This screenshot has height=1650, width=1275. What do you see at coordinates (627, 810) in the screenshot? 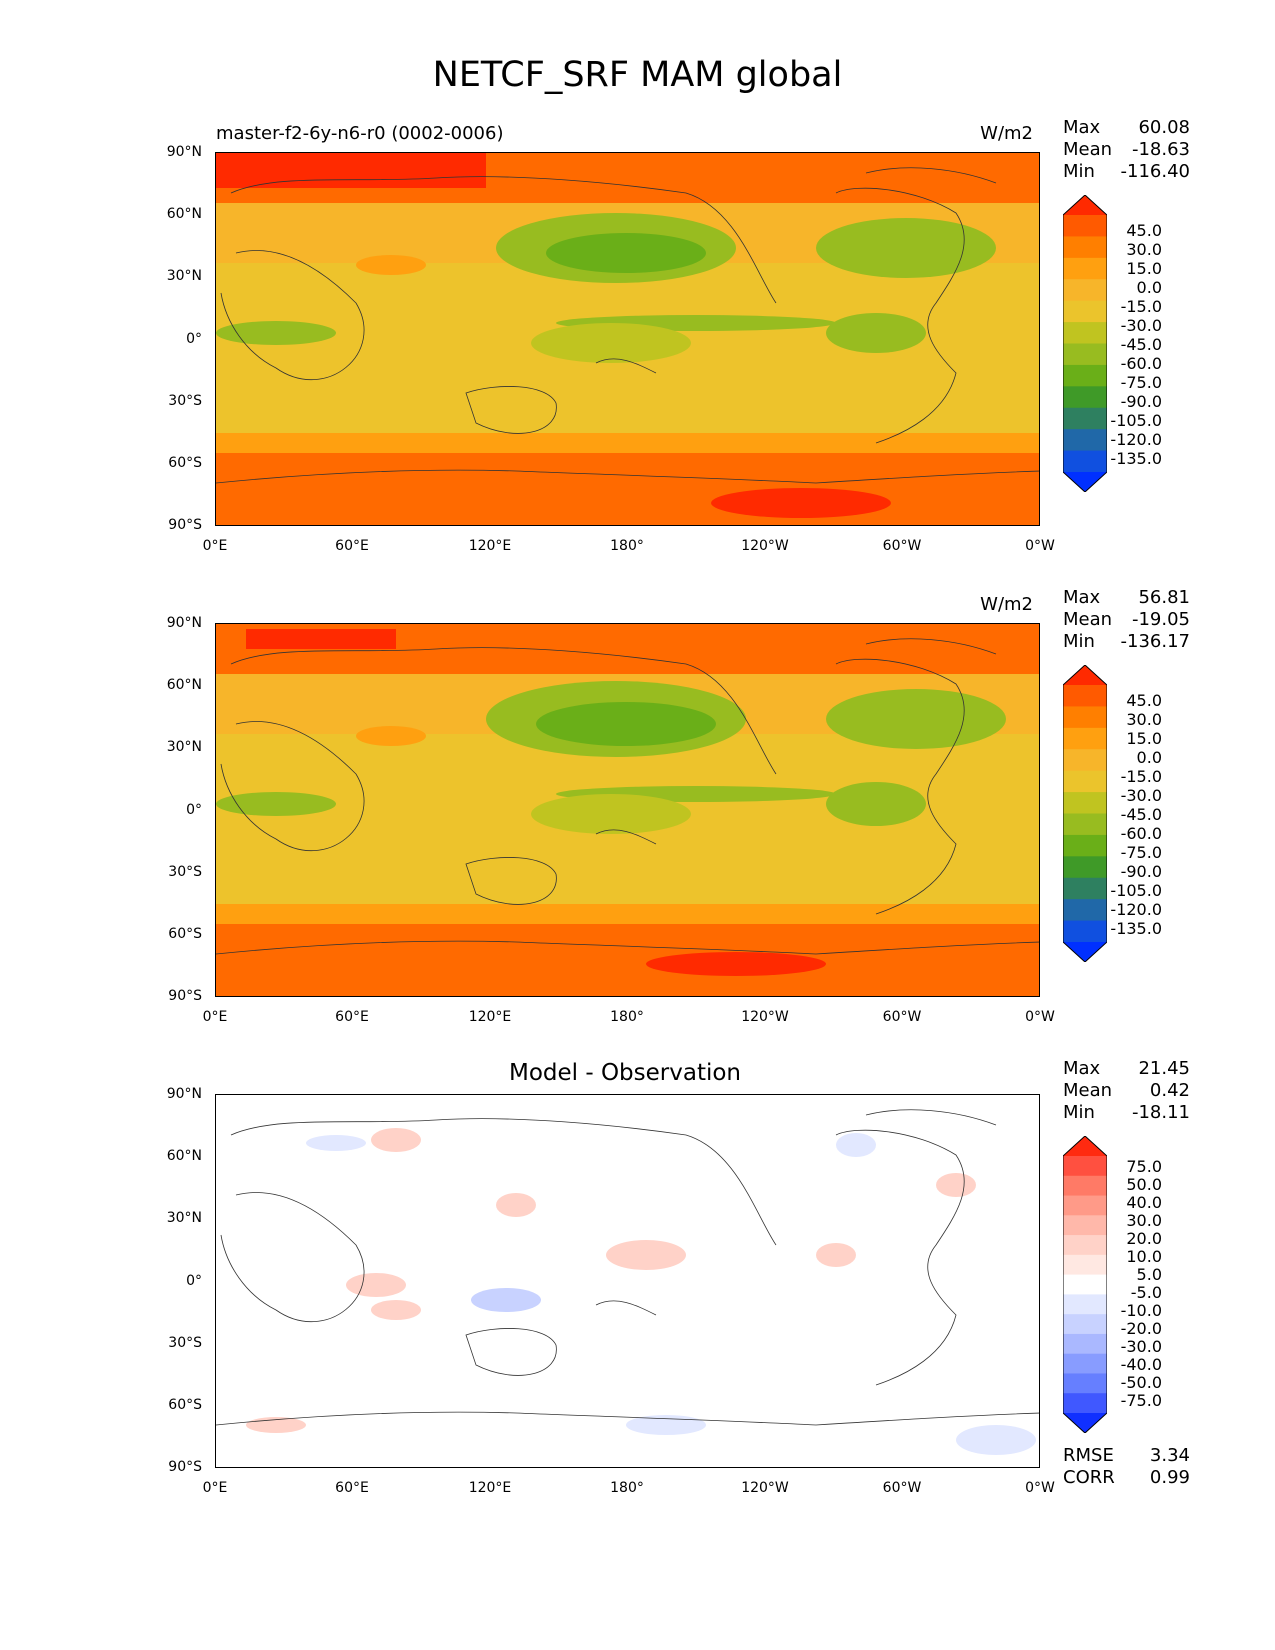
I see `panel-2-map` at bounding box center [627, 810].